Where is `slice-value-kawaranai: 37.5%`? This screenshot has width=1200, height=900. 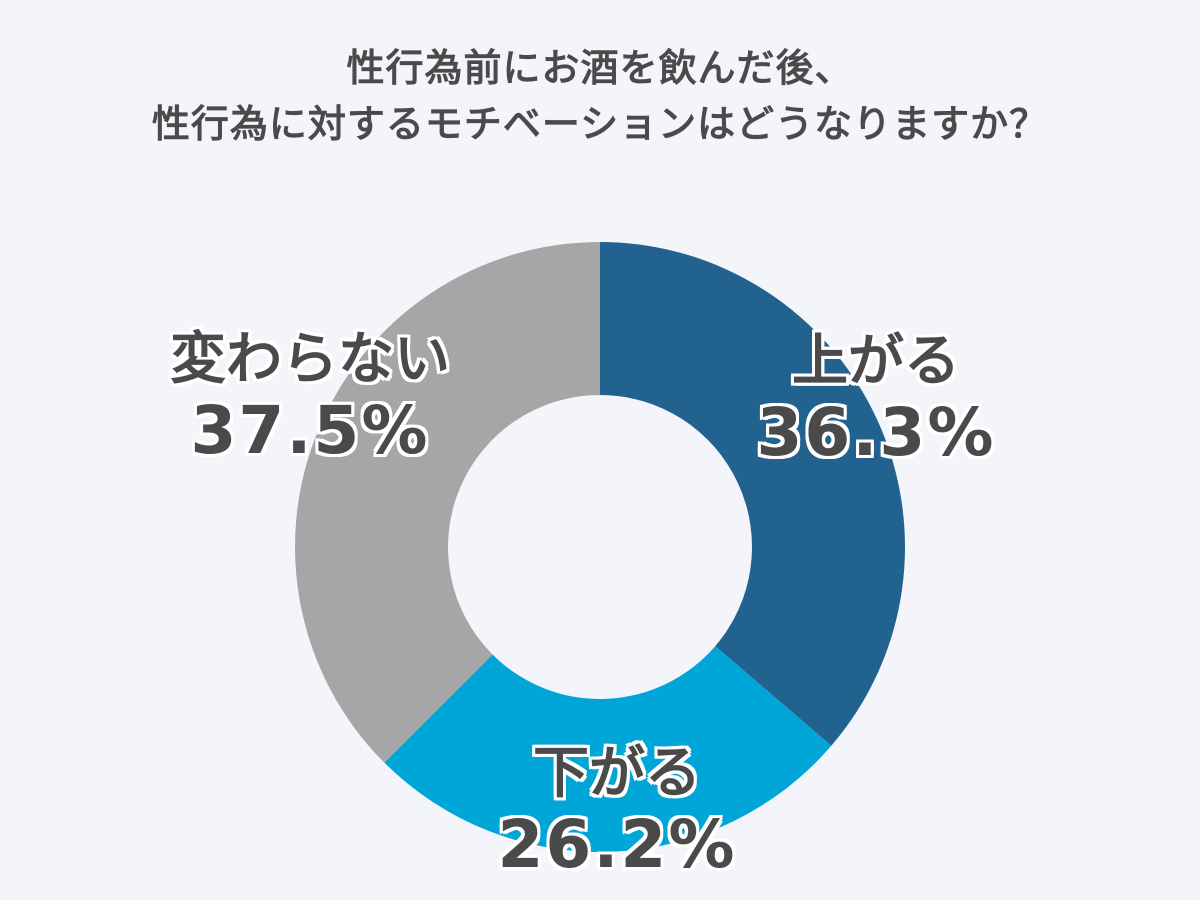
slice-value-kawaranai: 37.5% is located at coordinates (310, 430).